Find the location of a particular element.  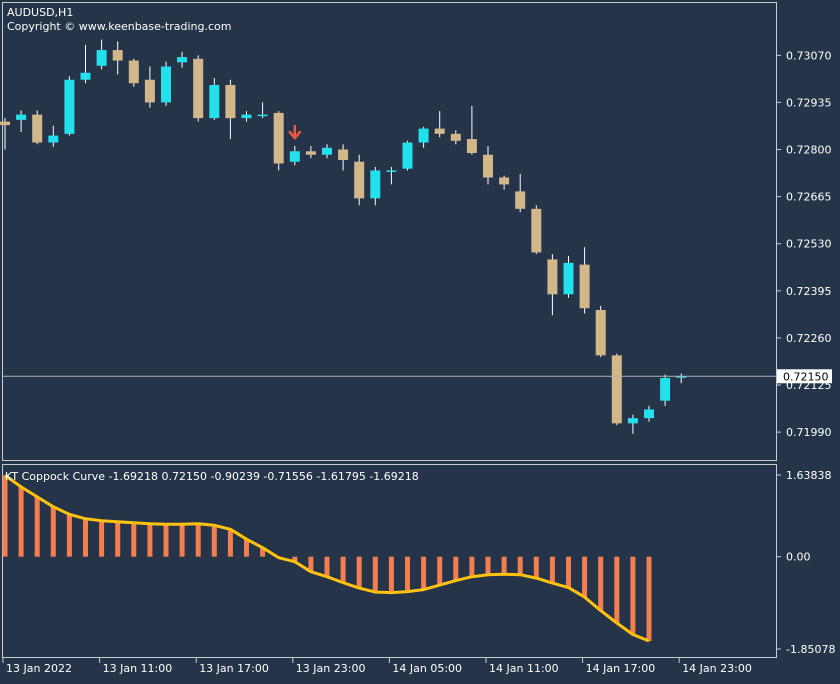

price-tick-label: 0.72800 is located at coordinates (809, 150).